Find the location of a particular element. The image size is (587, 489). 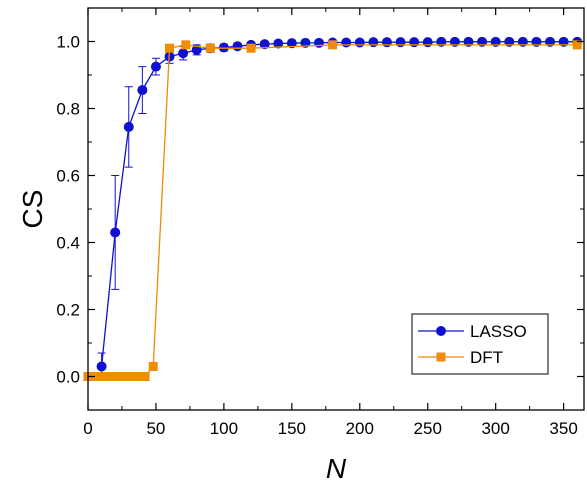

legend-marker-dft is located at coordinates (441, 357).